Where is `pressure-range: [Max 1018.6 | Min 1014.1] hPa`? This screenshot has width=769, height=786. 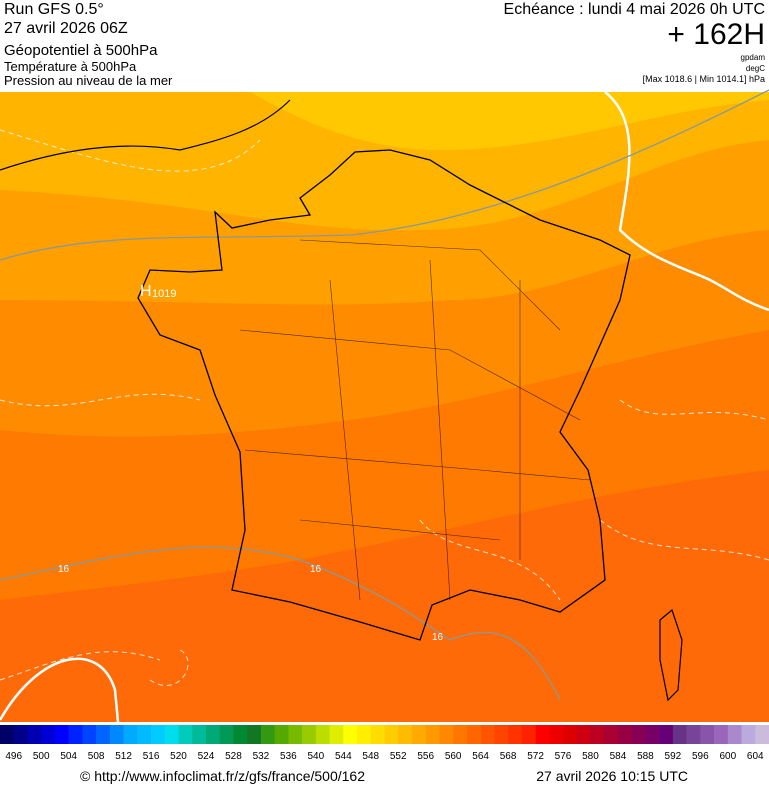
pressure-range: [Max 1018.6 | Min 1014.1] hPa is located at coordinates (704, 79).